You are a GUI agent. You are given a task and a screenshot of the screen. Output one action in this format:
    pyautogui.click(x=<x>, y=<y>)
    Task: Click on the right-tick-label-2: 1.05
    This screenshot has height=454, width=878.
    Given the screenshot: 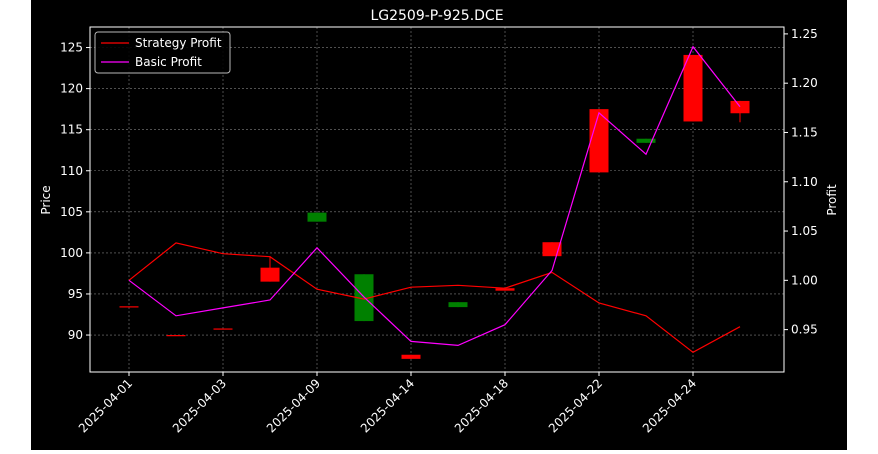 What is the action you would take?
    pyautogui.click(x=804, y=231)
    